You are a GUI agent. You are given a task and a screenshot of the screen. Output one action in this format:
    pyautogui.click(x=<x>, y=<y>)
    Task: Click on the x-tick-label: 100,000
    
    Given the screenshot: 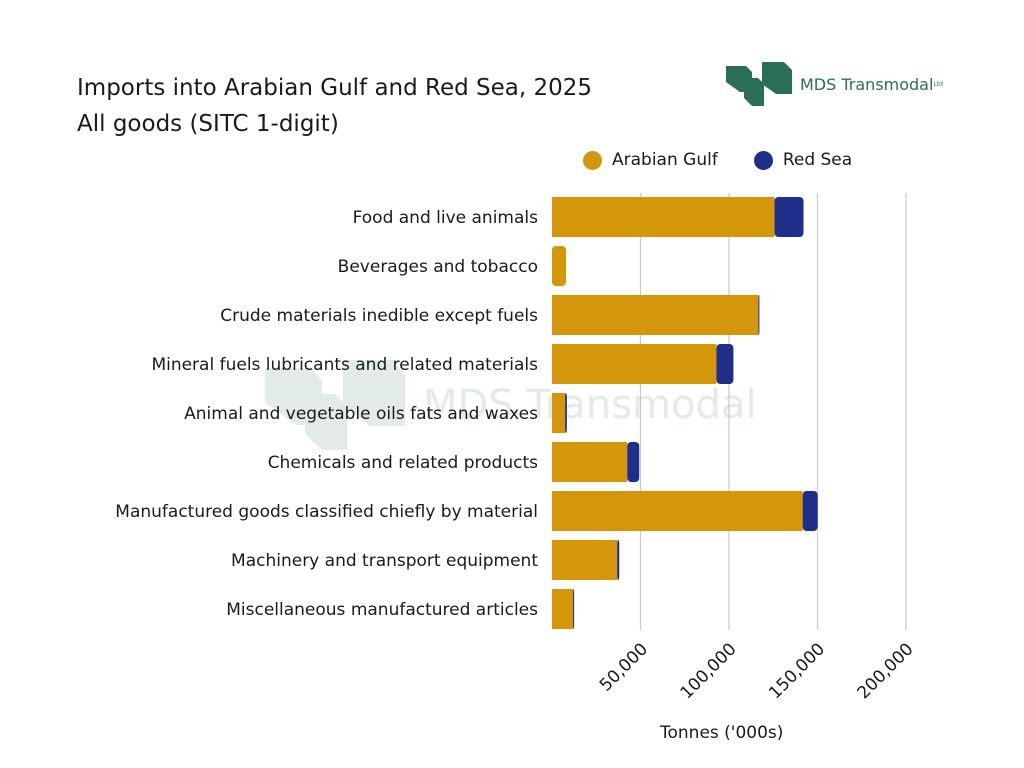 What is the action you would take?
    pyautogui.click(x=709, y=671)
    